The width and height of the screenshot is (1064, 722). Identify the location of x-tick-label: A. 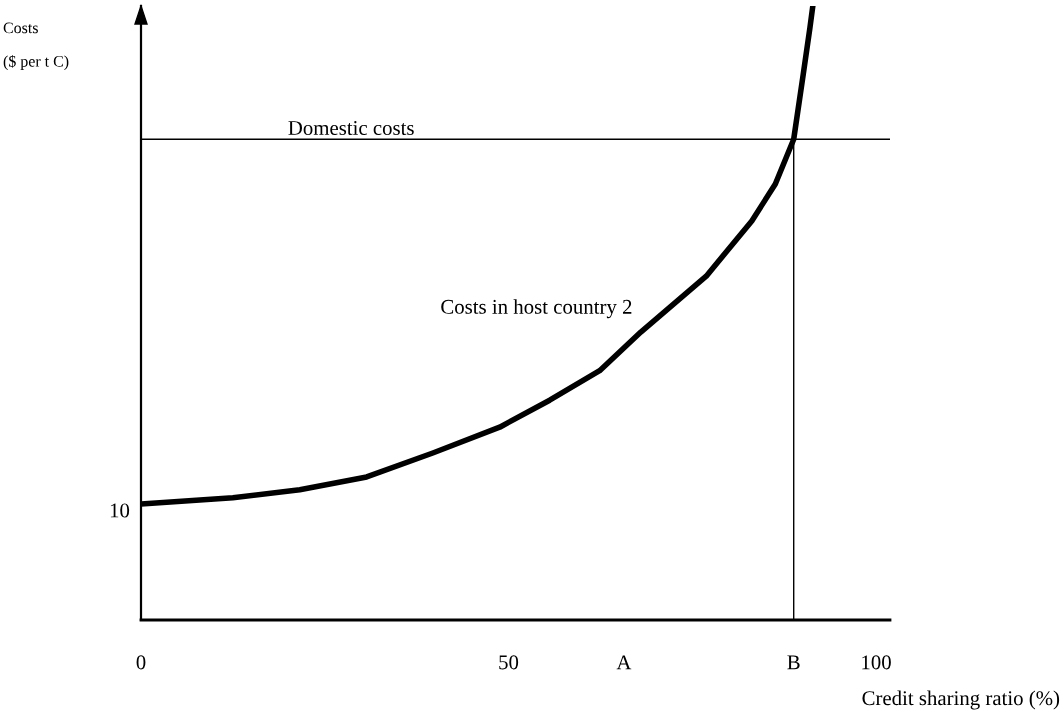
(624, 662).